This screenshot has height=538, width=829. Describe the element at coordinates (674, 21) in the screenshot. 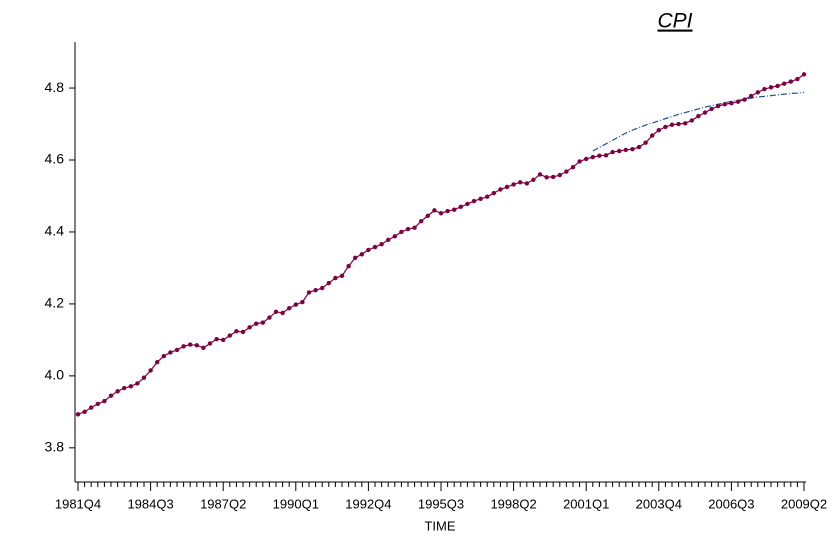

I see `chart-title: CPI` at that location.